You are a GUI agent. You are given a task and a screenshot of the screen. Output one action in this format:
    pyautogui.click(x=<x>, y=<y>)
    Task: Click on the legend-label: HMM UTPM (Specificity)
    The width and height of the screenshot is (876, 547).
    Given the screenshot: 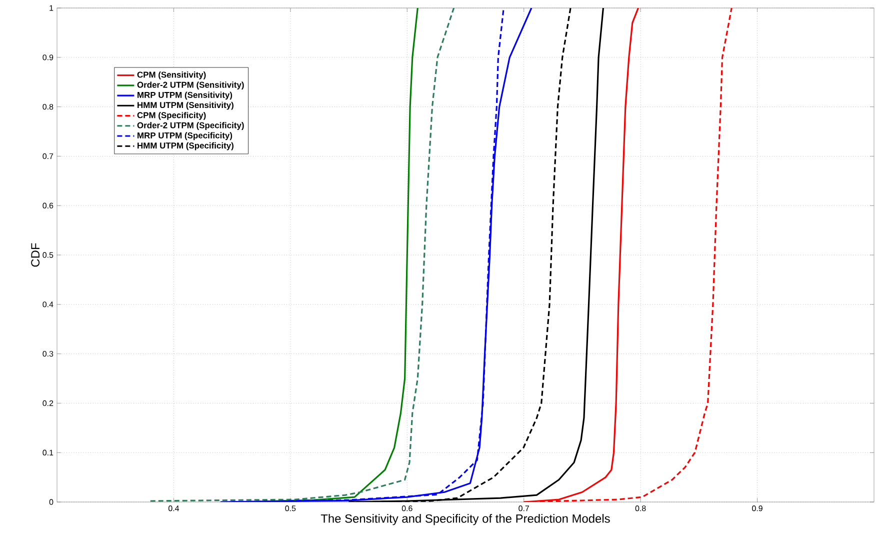 What is the action you would take?
    pyautogui.click(x=186, y=146)
    